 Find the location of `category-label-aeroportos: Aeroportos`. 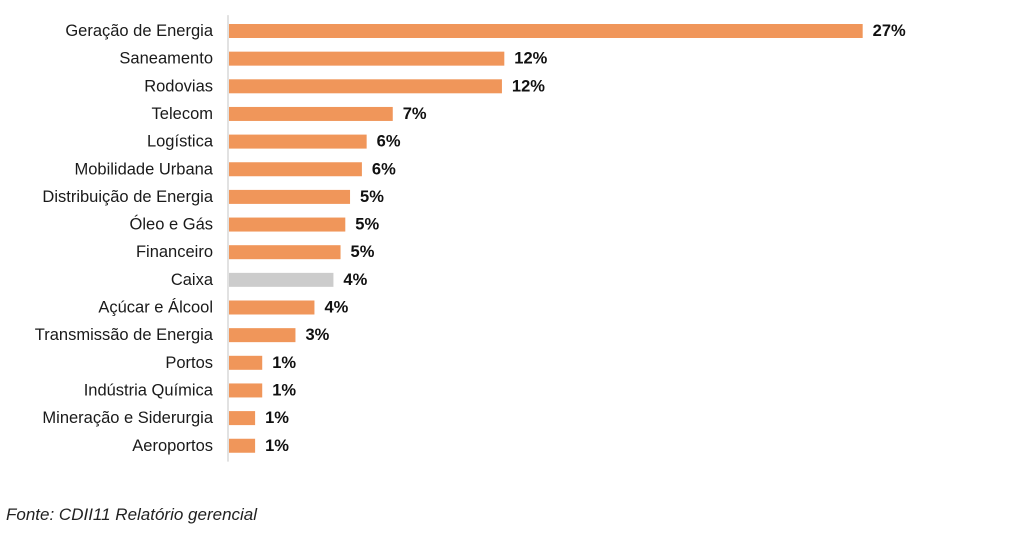

category-label-aeroportos: Aeroportos is located at coordinates (172, 446).